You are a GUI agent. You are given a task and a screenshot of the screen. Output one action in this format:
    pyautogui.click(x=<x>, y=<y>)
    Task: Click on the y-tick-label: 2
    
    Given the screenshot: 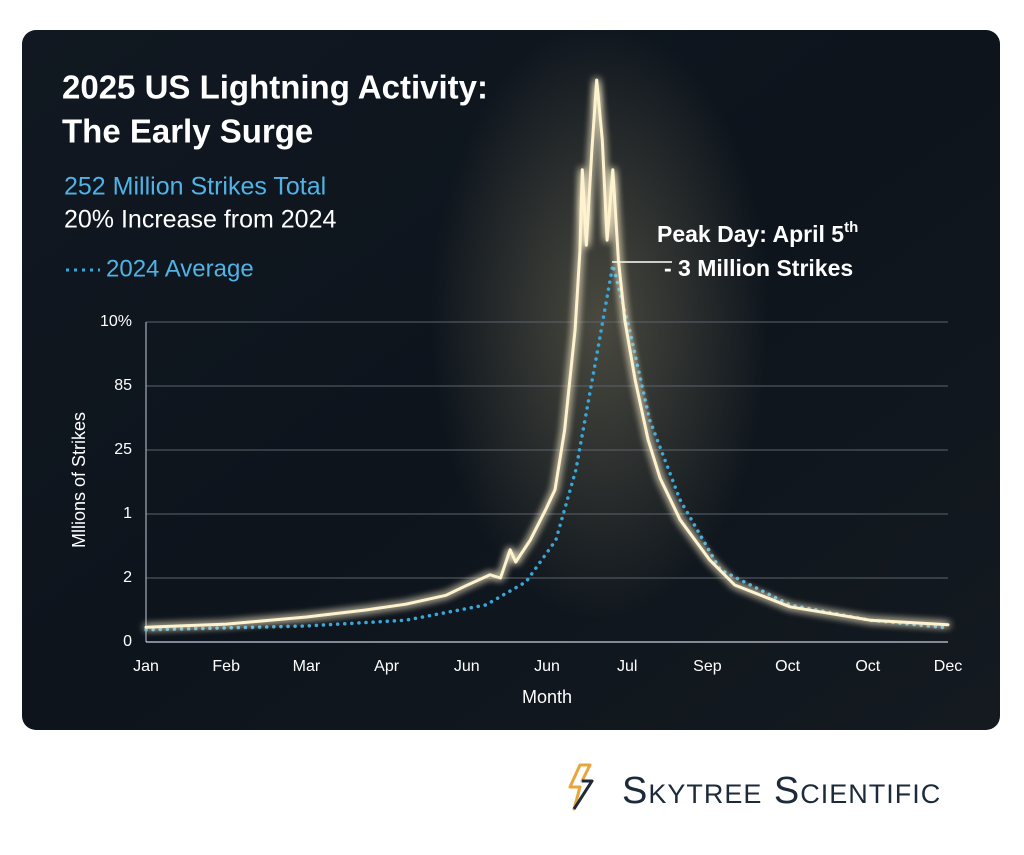 What is the action you would take?
    pyautogui.click(x=127, y=577)
    